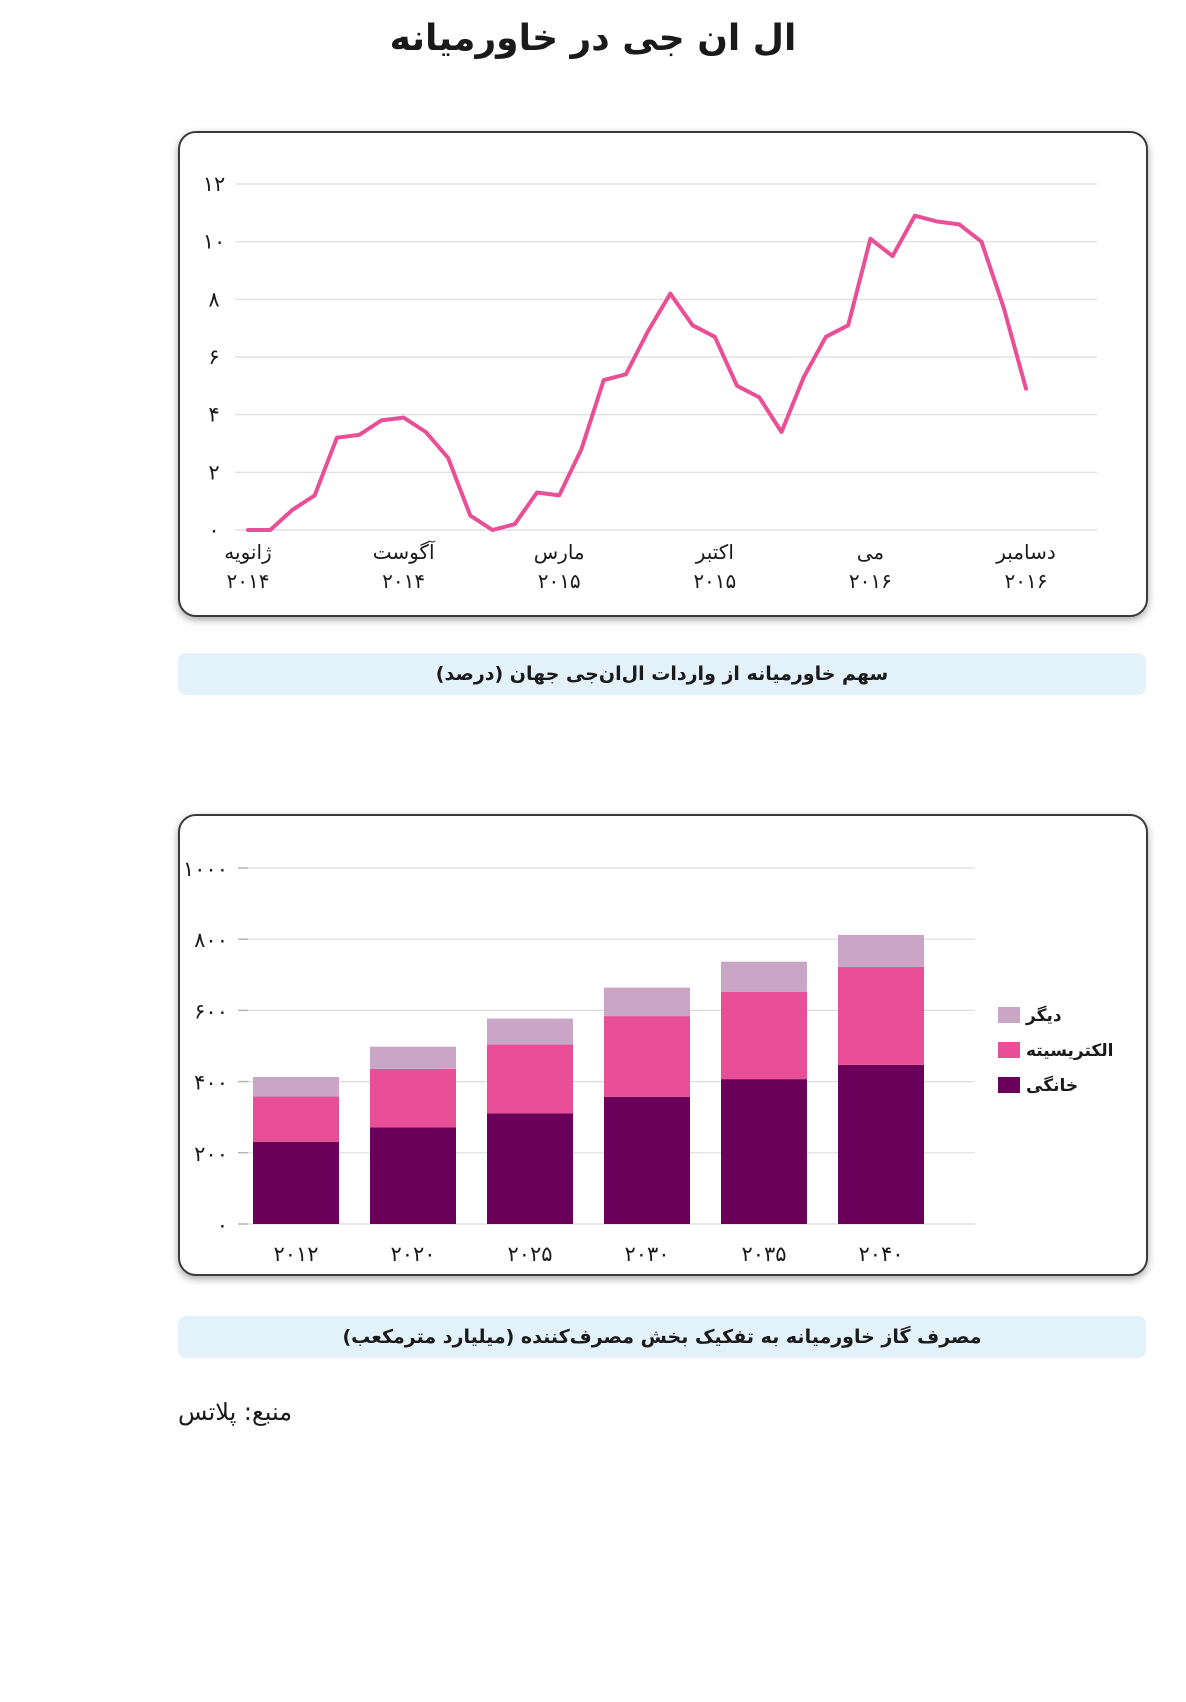  Describe the element at coordinates (213, 299) in the screenshot. I see `y-tick-label: ۸` at that location.